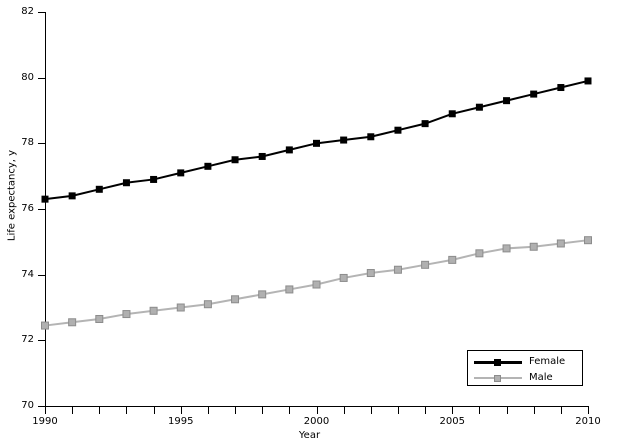 This screenshot has height=445, width=619. What do you see at coordinates (27, 208) in the screenshot?
I see `y-axis-tick-label: 76` at bounding box center [27, 208].